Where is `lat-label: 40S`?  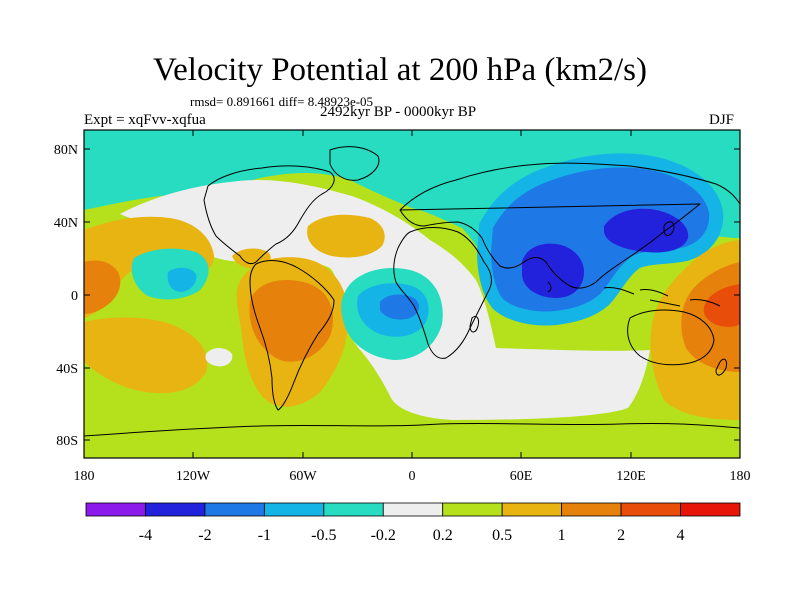 lat-label: 40S is located at coordinates (67, 369).